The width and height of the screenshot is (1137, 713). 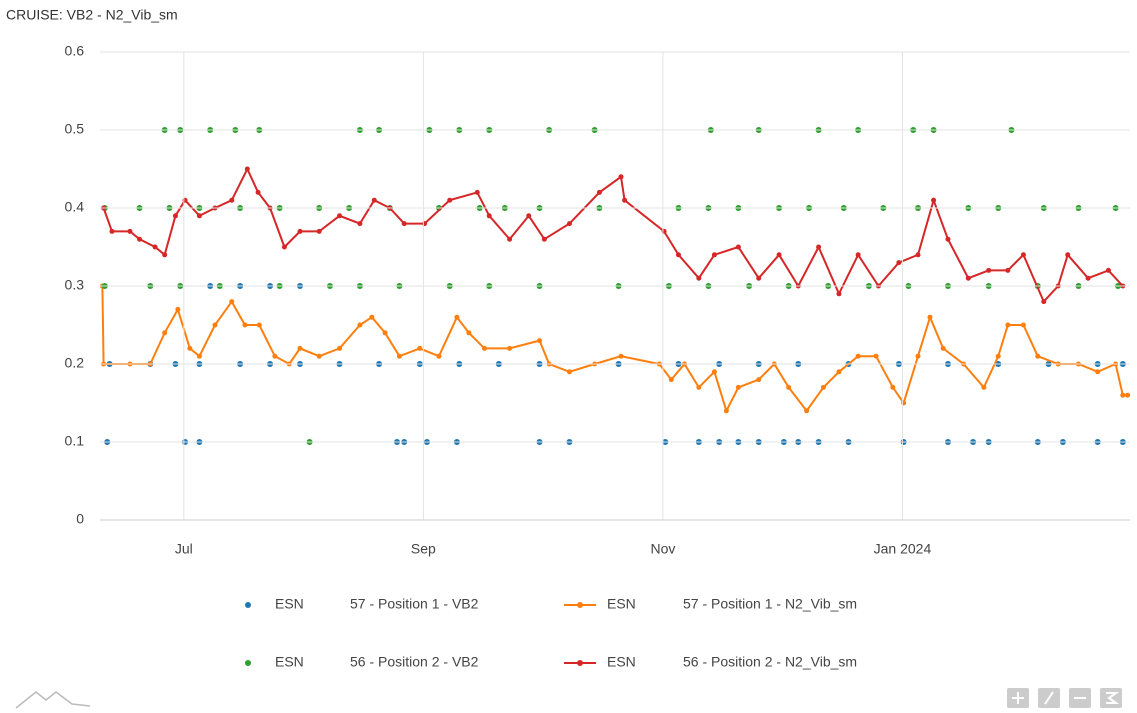 I want to click on toolbar-icons, so click(x=1066, y=698).